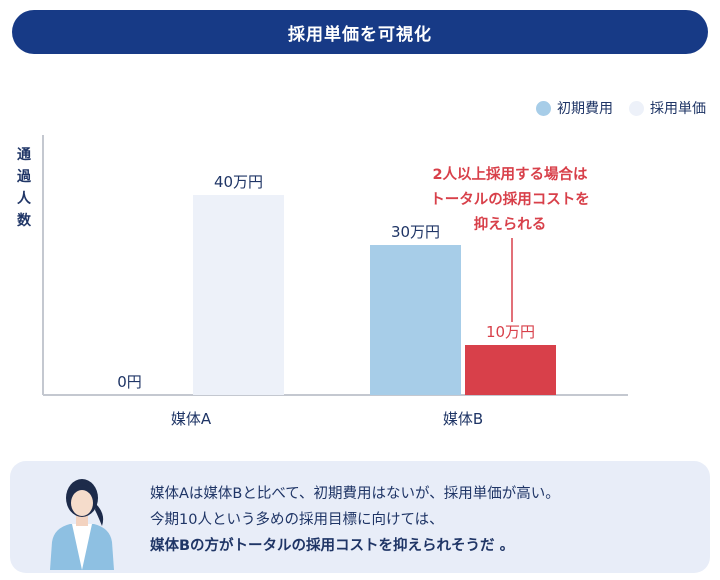 Image resolution: width=720 pixels, height=580 pixels. Describe the element at coordinates (24, 188) in the screenshot. I see `y-axis-label: 通過人数` at that location.